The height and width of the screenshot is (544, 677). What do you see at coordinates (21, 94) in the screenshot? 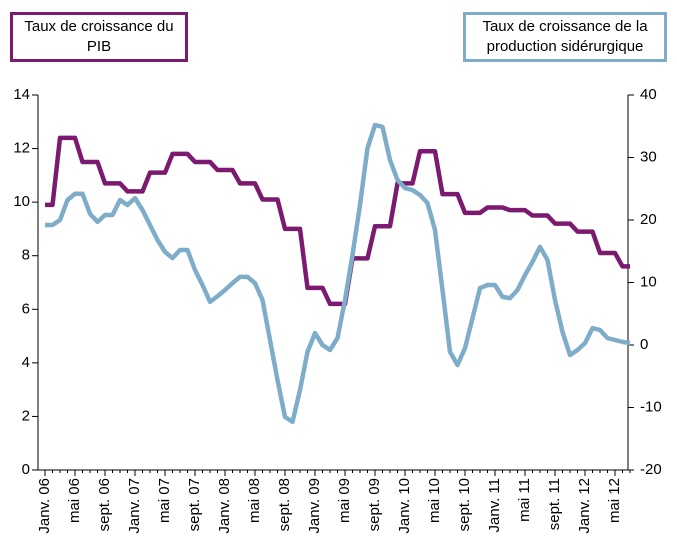
I see `y-tick-label: 14` at bounding box center [21, 94].